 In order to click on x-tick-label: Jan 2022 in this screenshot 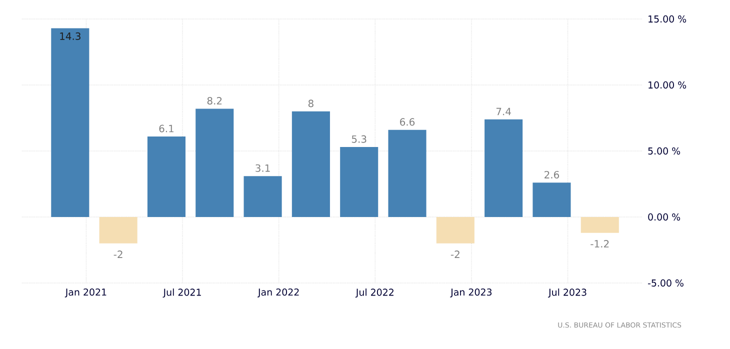, I will do `click(278, 293)`.